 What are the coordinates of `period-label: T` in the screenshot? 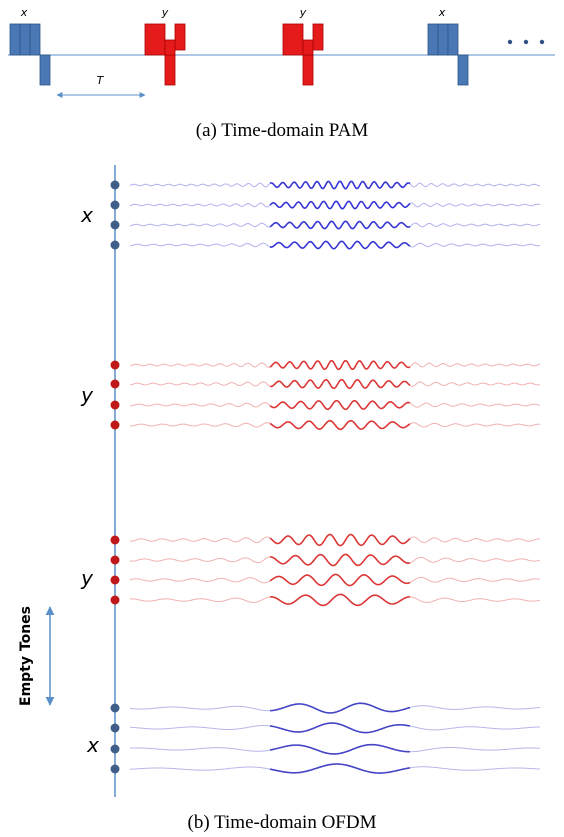 It's located at (101, 80).